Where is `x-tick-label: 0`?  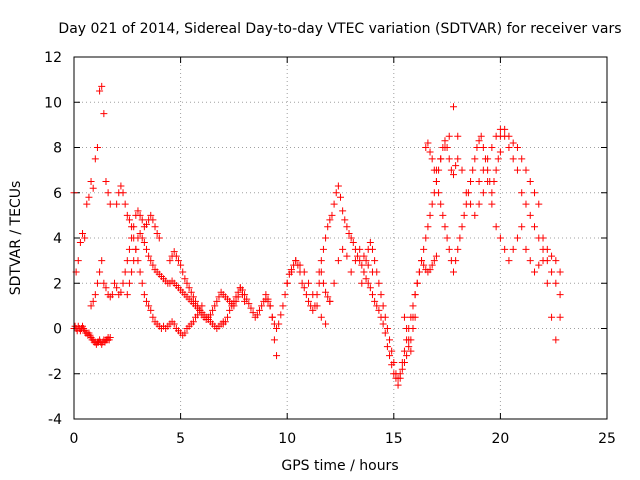
x-tick-label: 0 is located at coordinates (74, 439).